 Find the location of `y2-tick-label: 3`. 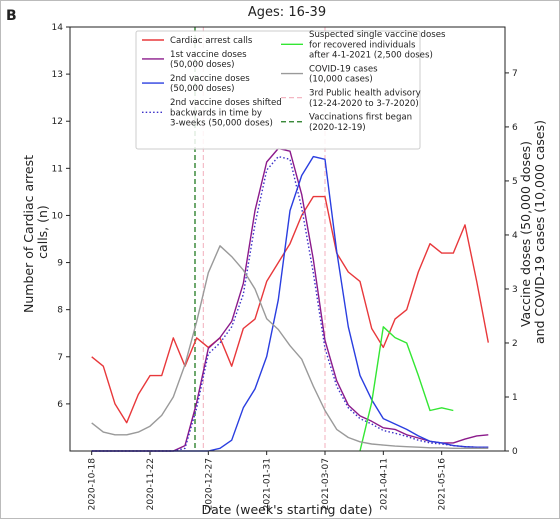

y2-tick-label: 3 is located at coordinates (515, 290).